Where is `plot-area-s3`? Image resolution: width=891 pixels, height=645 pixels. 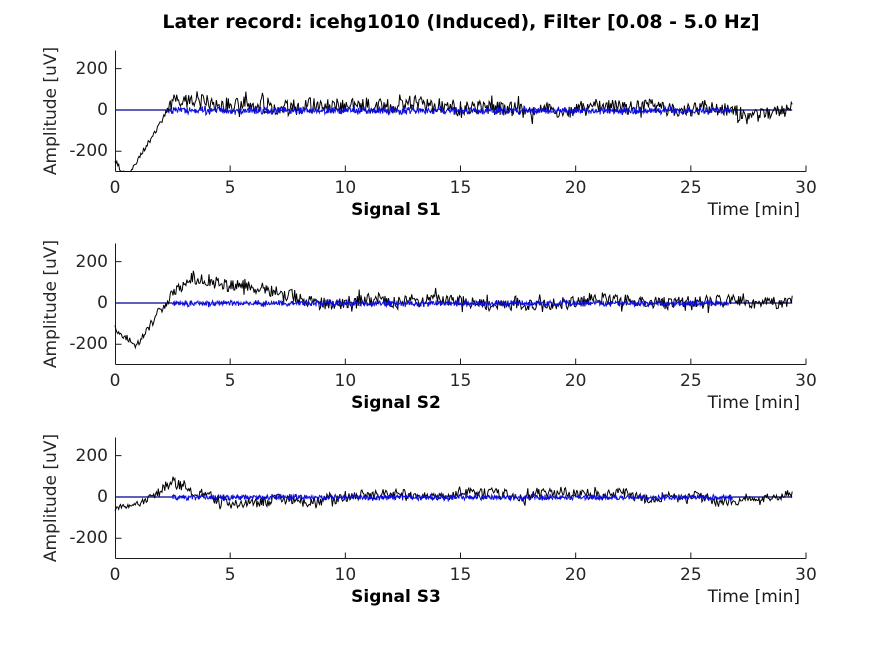 plot-area-s3 is located at coordinates (460, 498).